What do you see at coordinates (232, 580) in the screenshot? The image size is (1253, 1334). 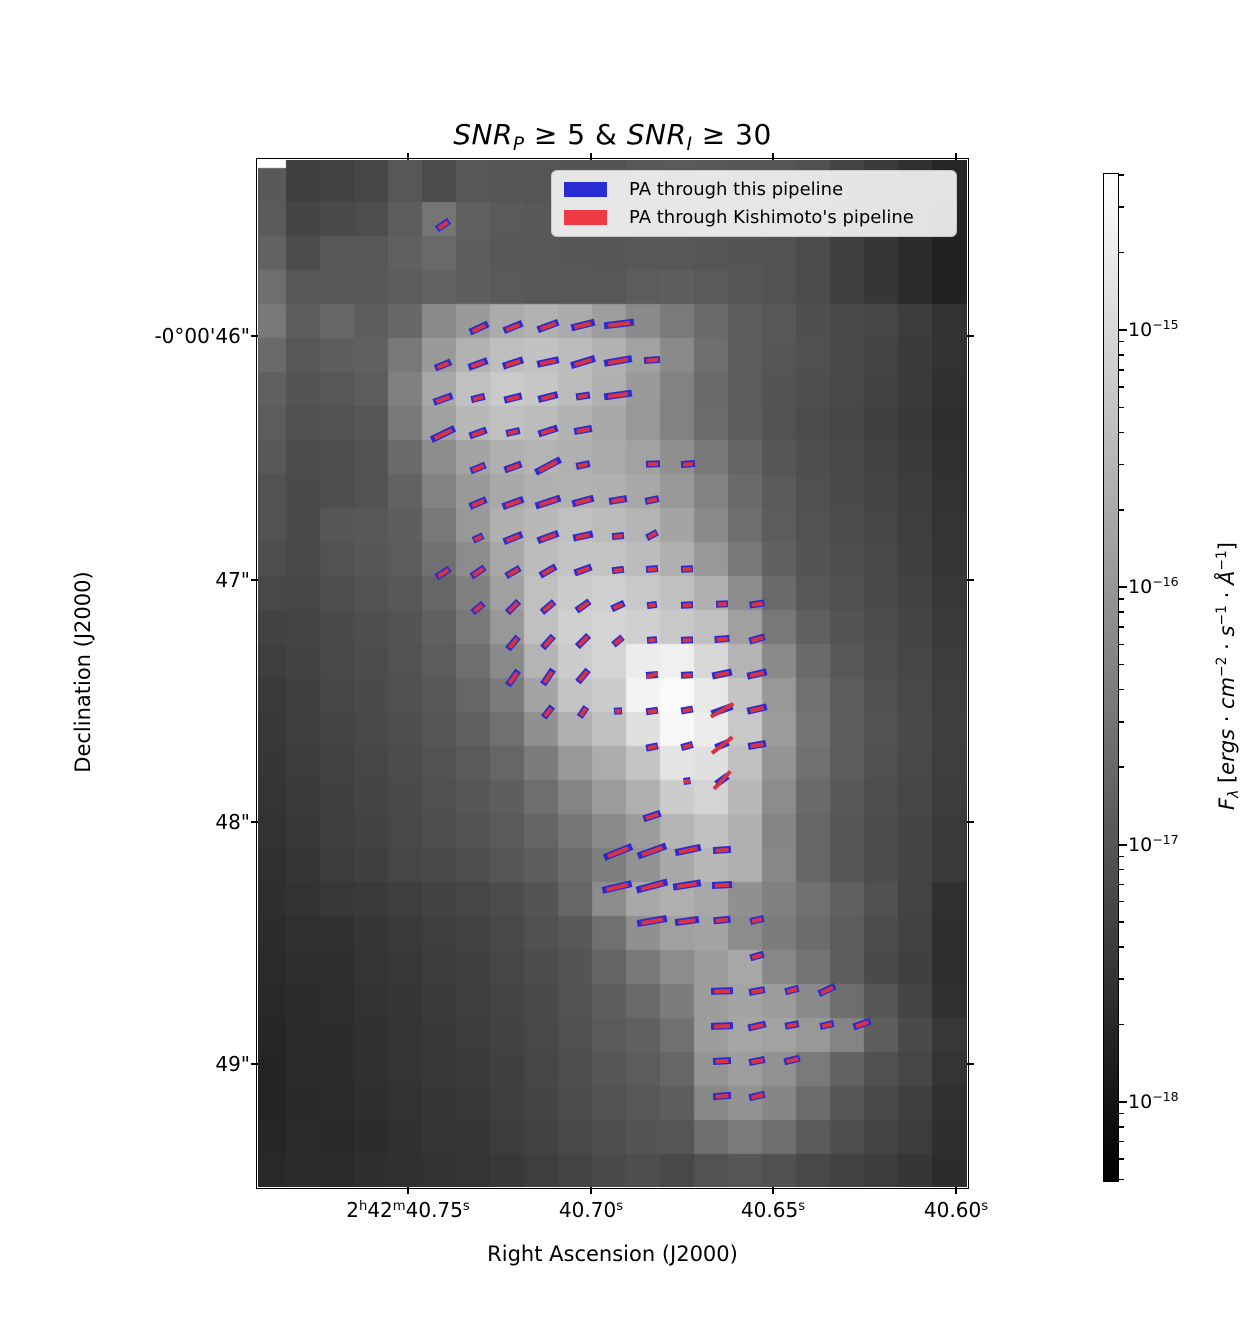 I see `y-tick-label: 47"` at bounding box center [232, 580].